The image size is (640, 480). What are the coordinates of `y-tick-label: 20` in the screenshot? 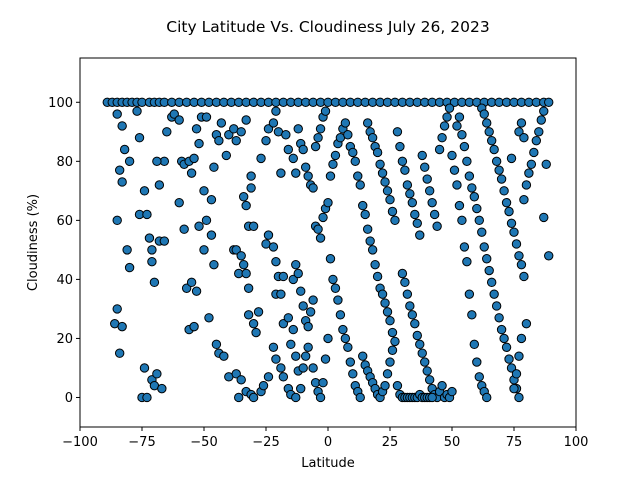 It's located at (64, 339).